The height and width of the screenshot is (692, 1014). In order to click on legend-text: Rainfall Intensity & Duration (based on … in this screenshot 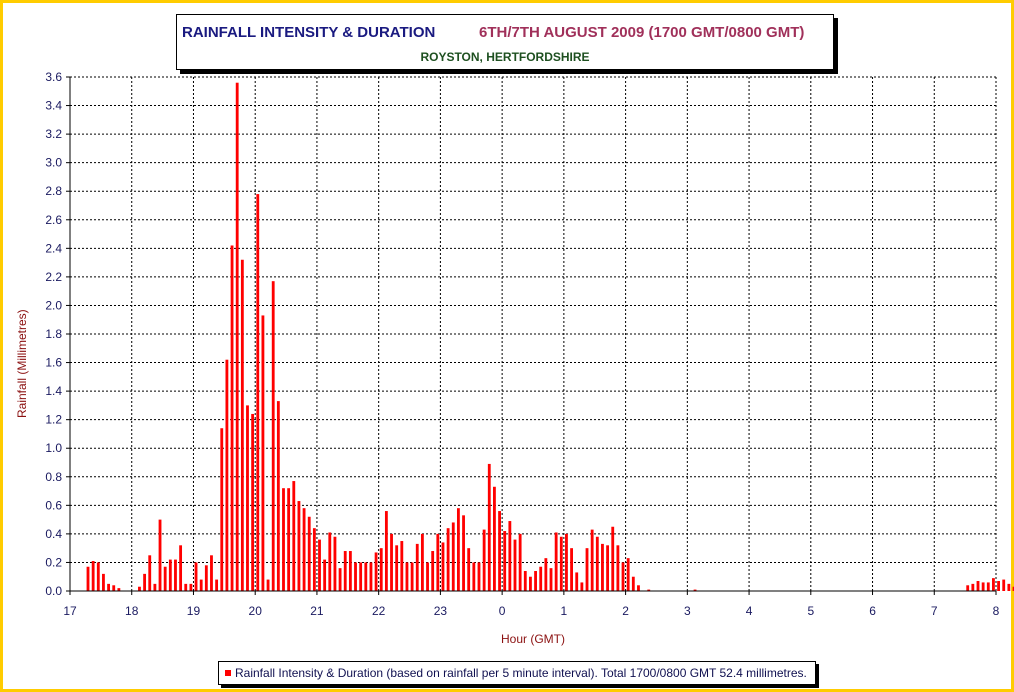, I will do `click(521, 673)`.